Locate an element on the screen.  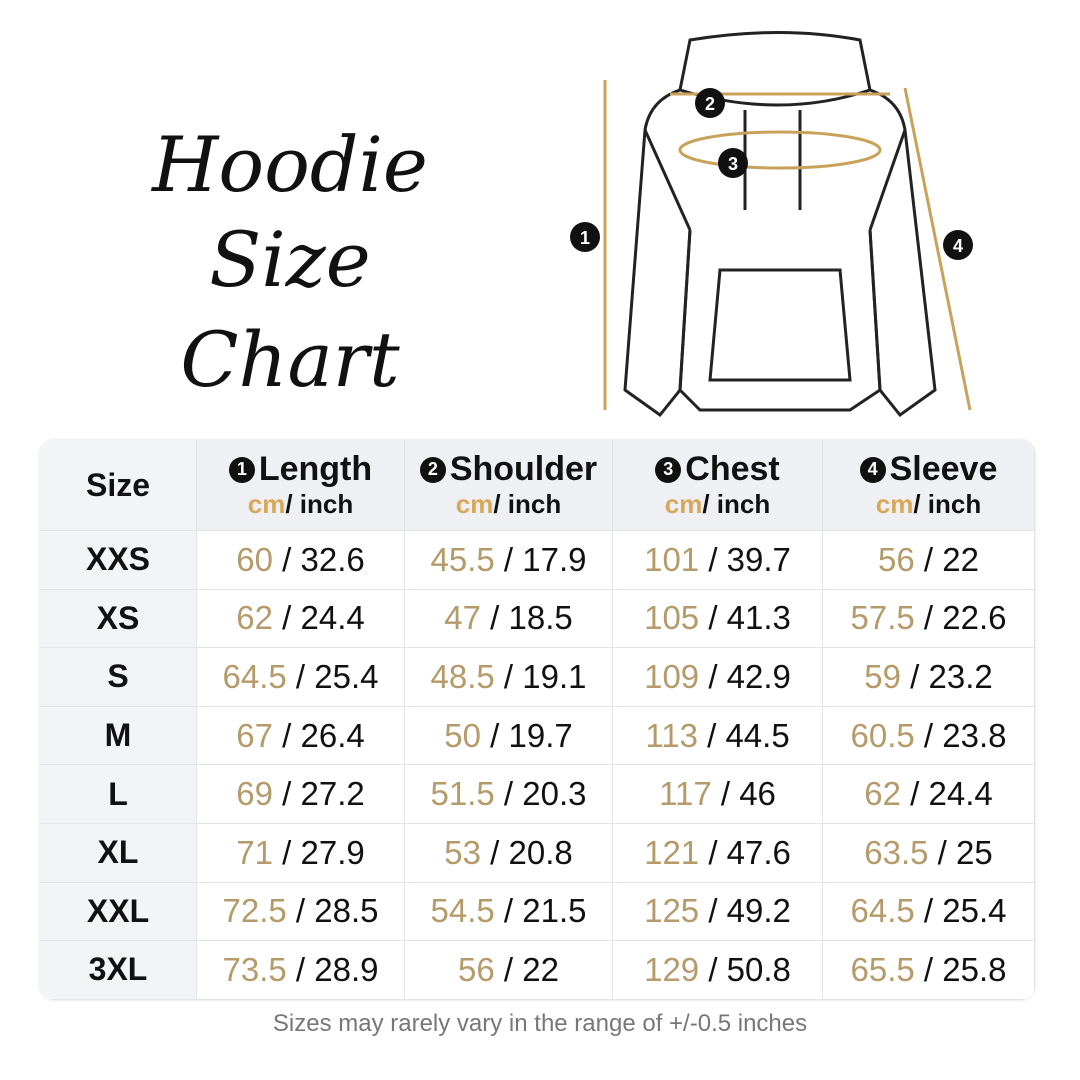
table-cell: 54.5 / 21.5 is located at coordinates (509, 912).